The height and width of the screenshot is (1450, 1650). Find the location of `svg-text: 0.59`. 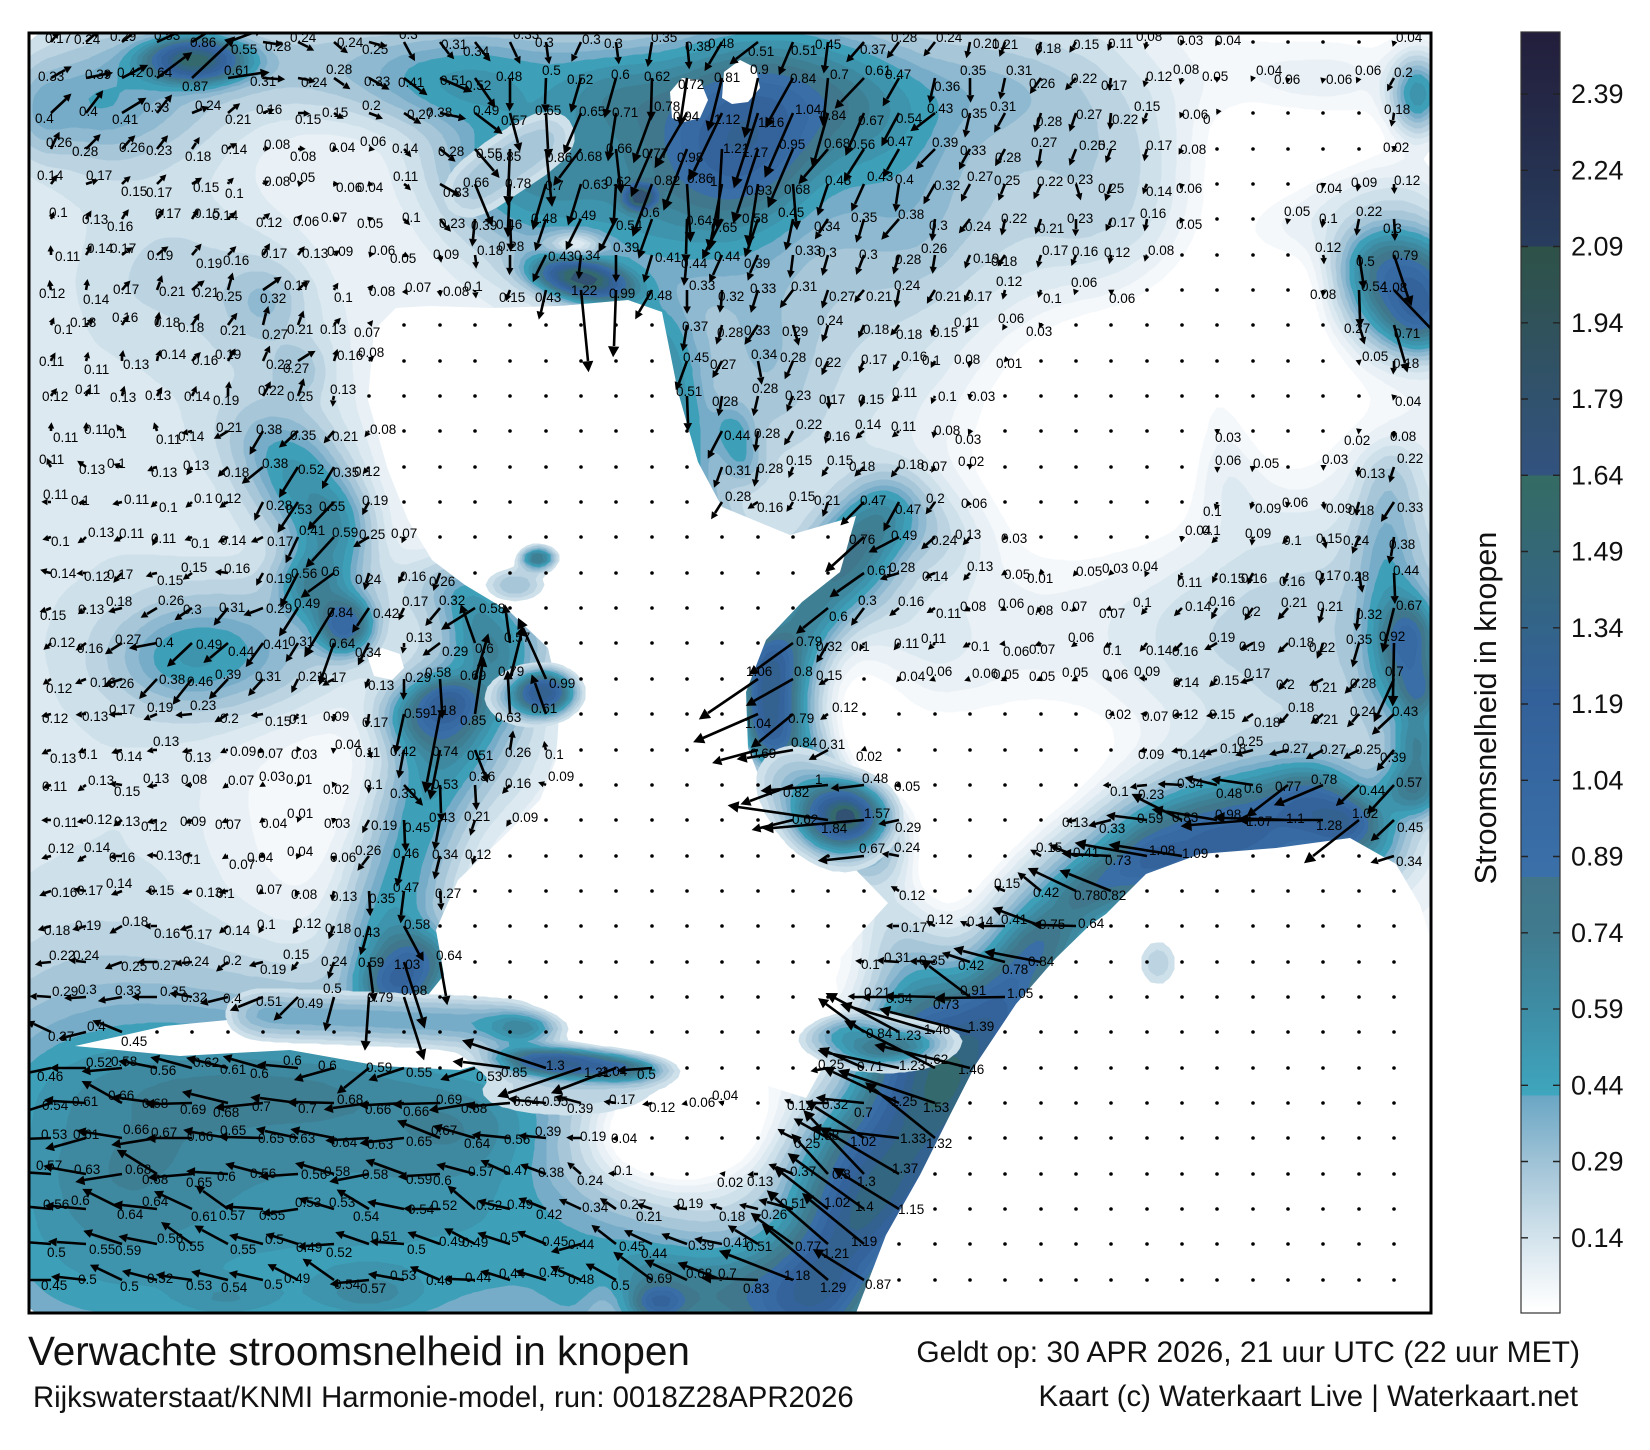

svg-text: 0.59 is located at coordinates (417, 713).